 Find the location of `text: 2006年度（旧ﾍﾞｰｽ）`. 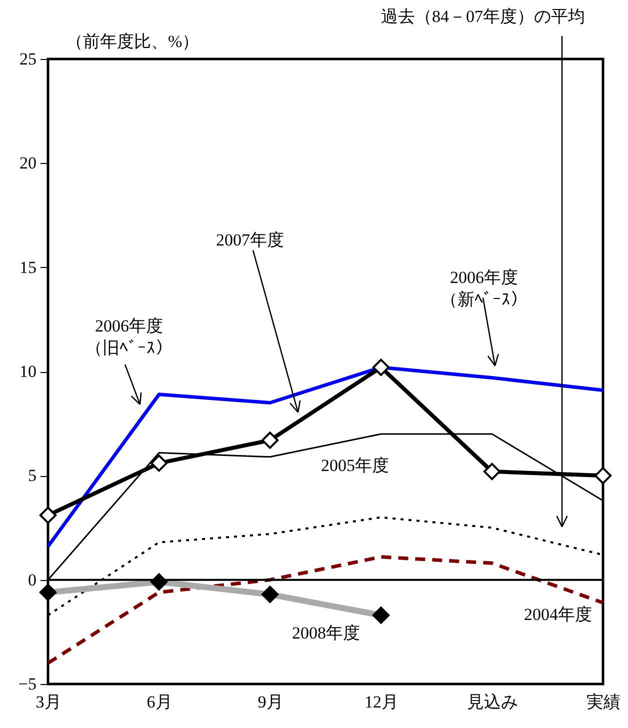

text: 2006年度（旧ﾍﾞｰｽ） is located at coordinates (129, 337).